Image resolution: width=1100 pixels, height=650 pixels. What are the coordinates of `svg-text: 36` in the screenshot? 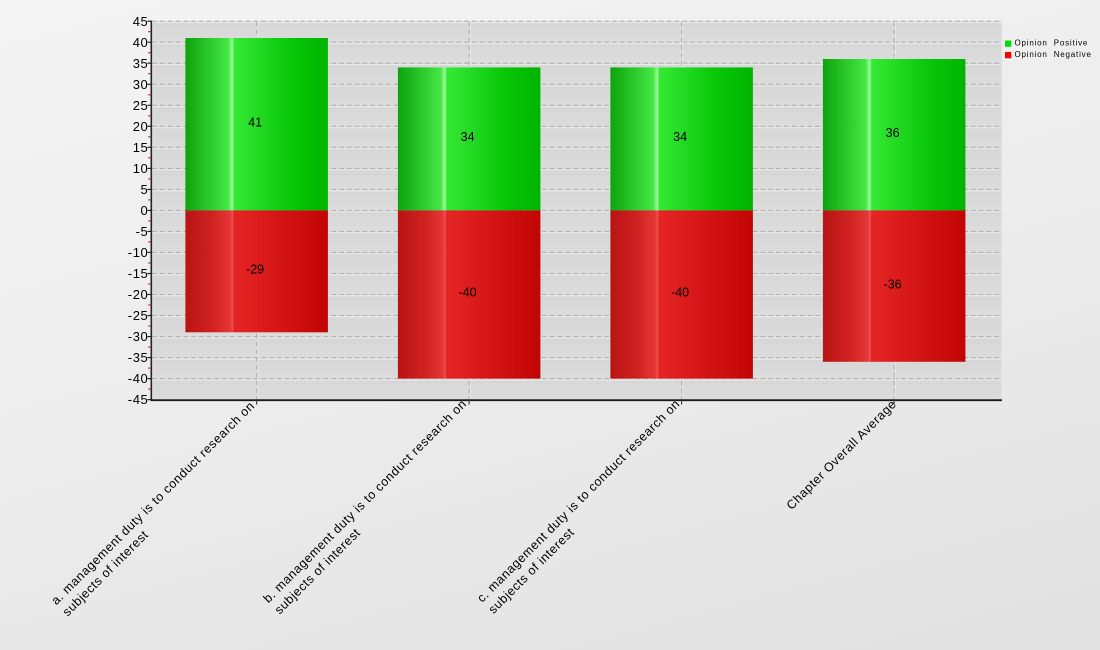 It's located at (893, 133).